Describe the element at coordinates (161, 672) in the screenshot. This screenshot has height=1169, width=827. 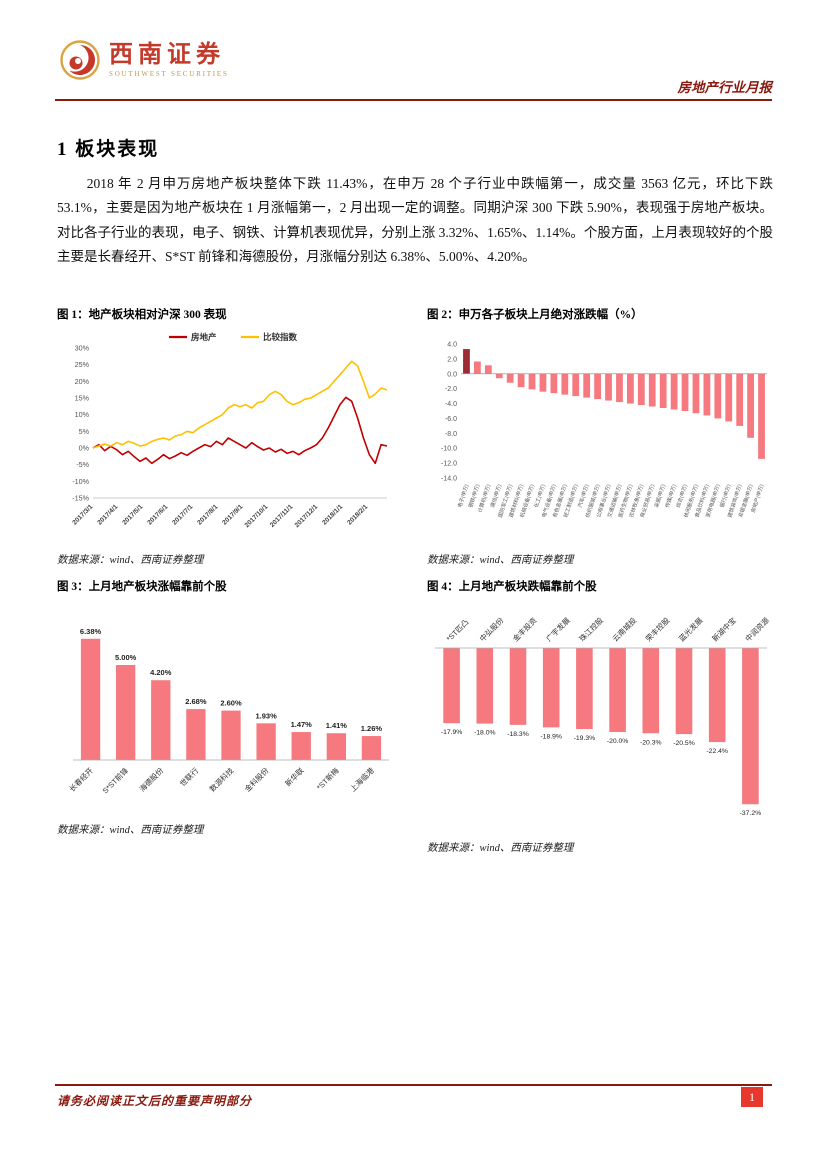
I see `svg-text: 4.20%` at that location.